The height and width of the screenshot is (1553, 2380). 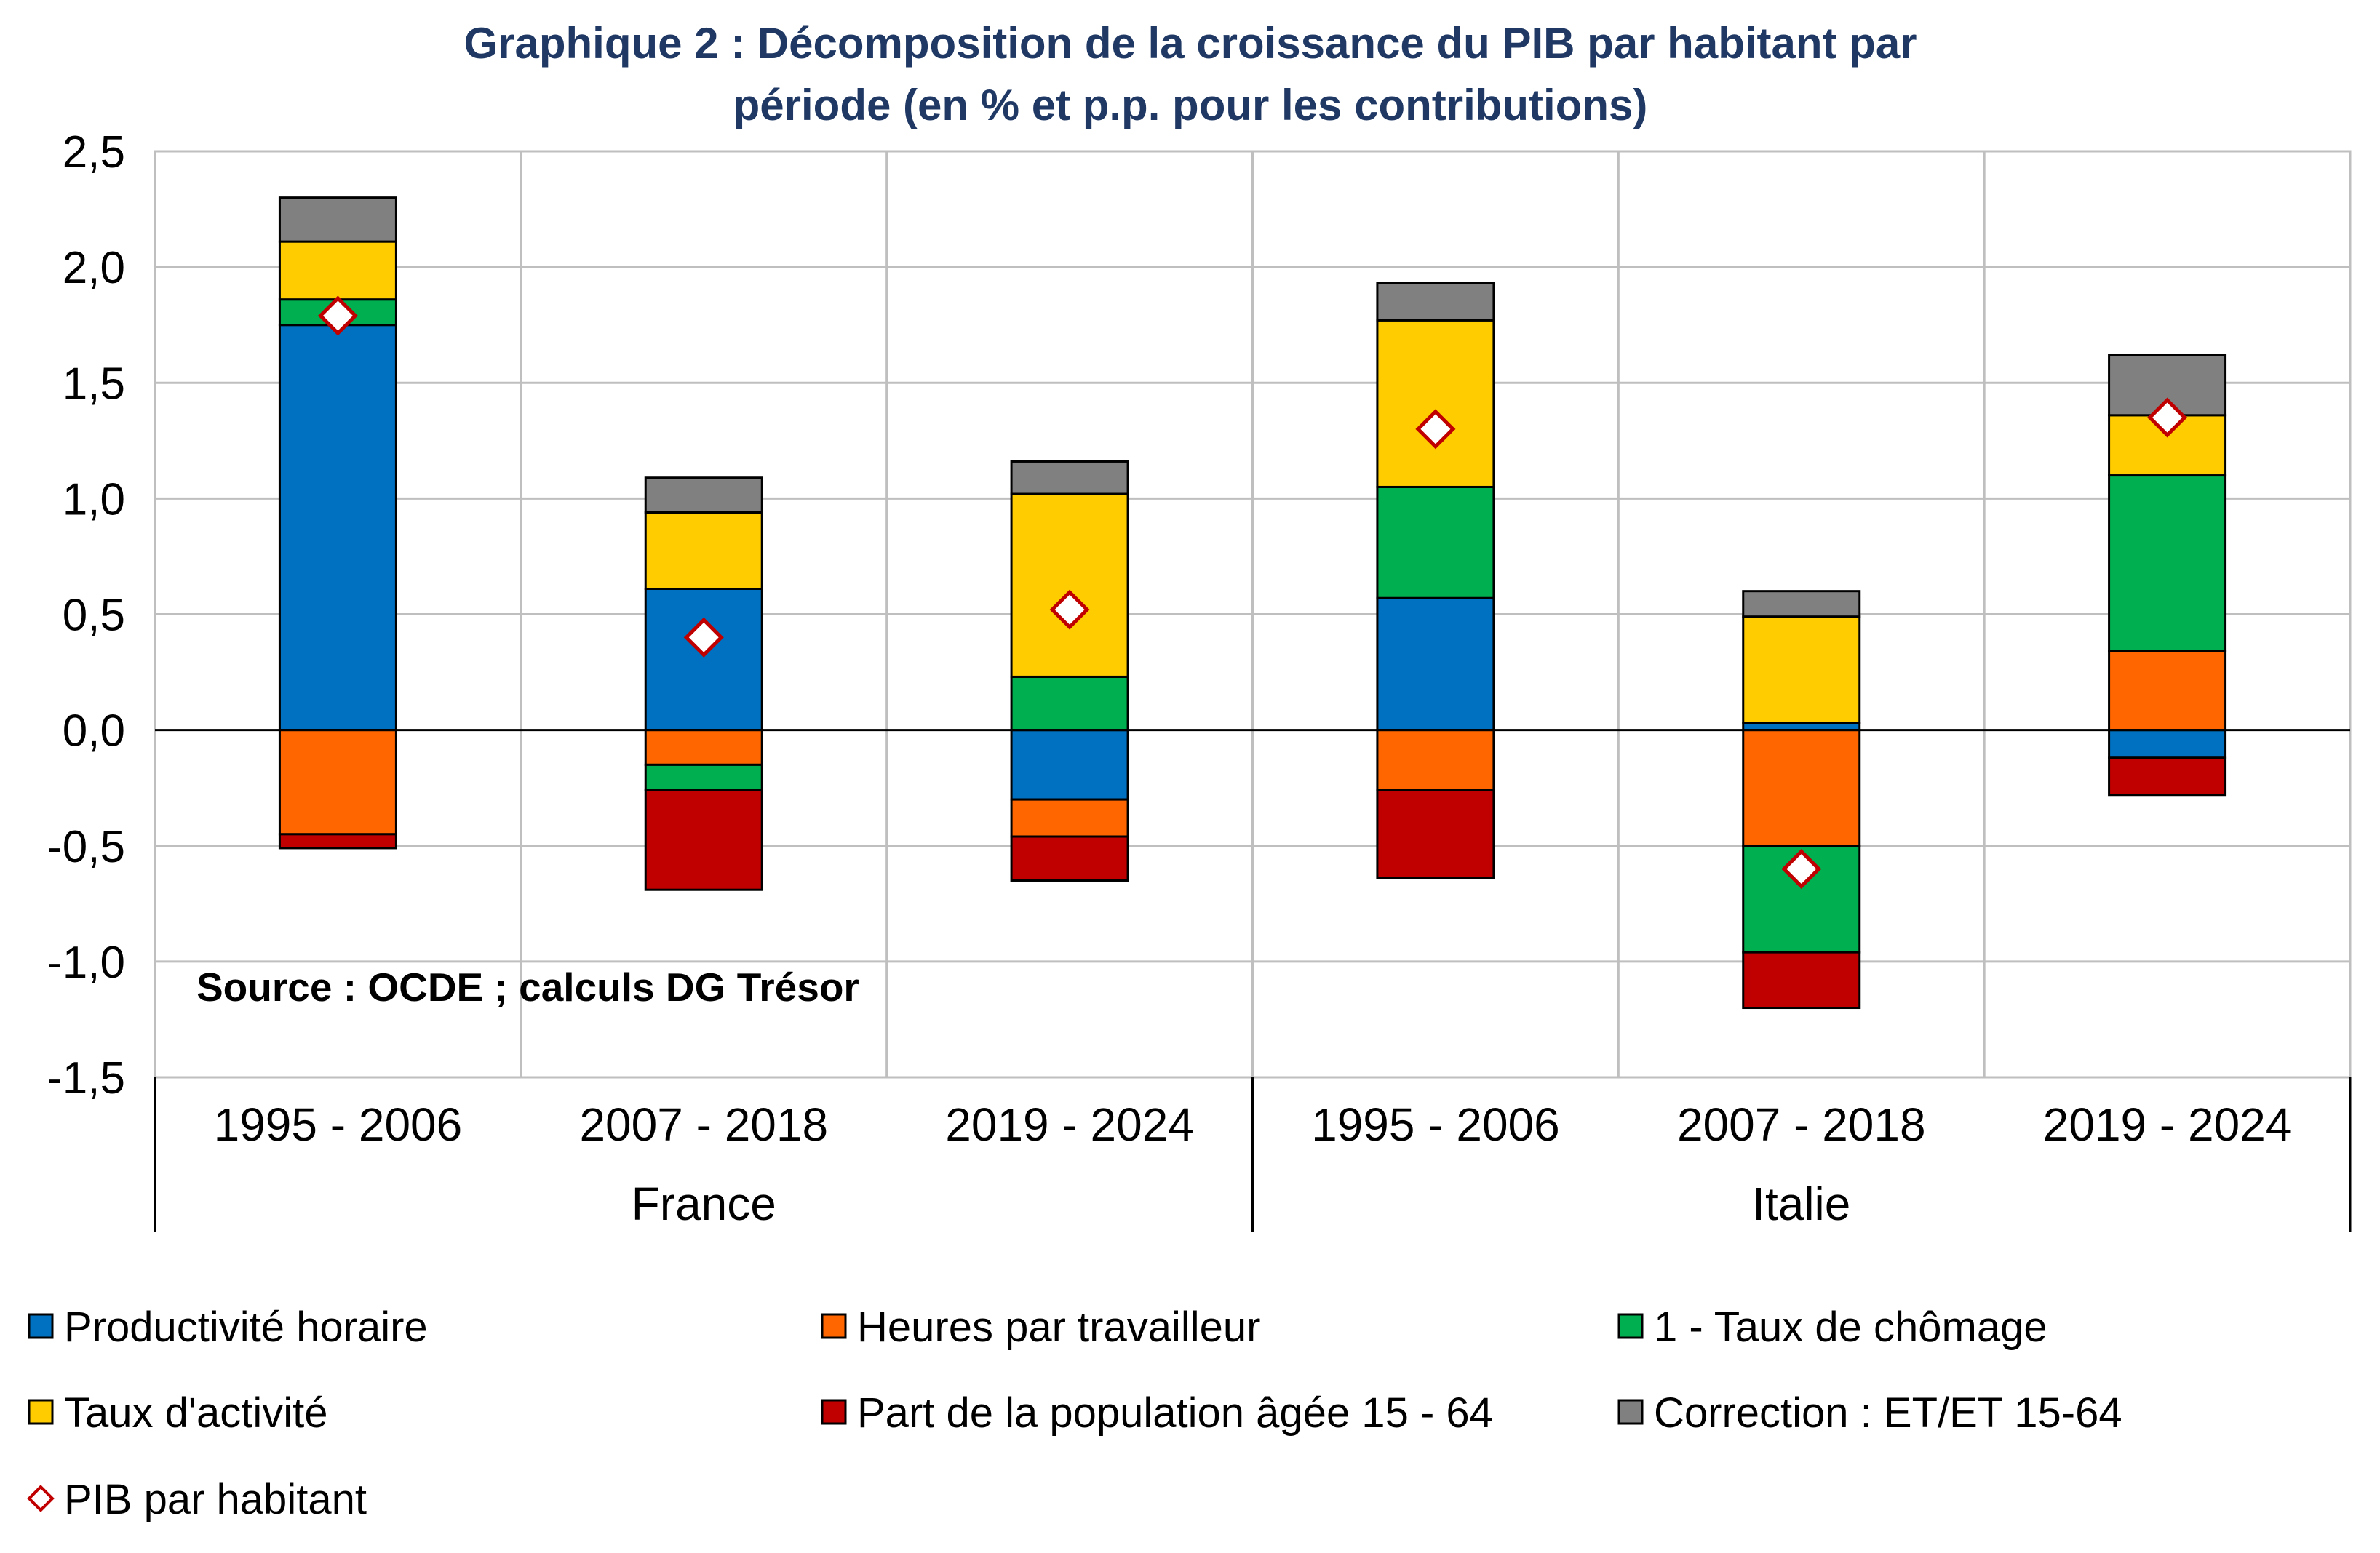 What do you see at coordinates (94, 499) in the screenshot?
I see `y-tick-label: 1,0` at bounding box center [94, 499].